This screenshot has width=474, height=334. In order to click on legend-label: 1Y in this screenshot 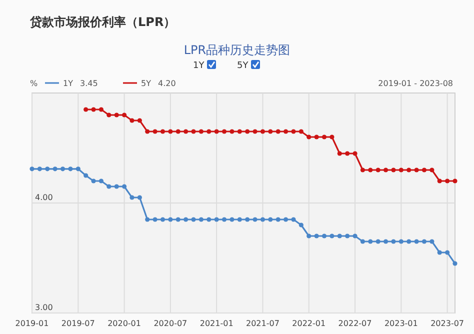, I will do `click(68, 83)`.